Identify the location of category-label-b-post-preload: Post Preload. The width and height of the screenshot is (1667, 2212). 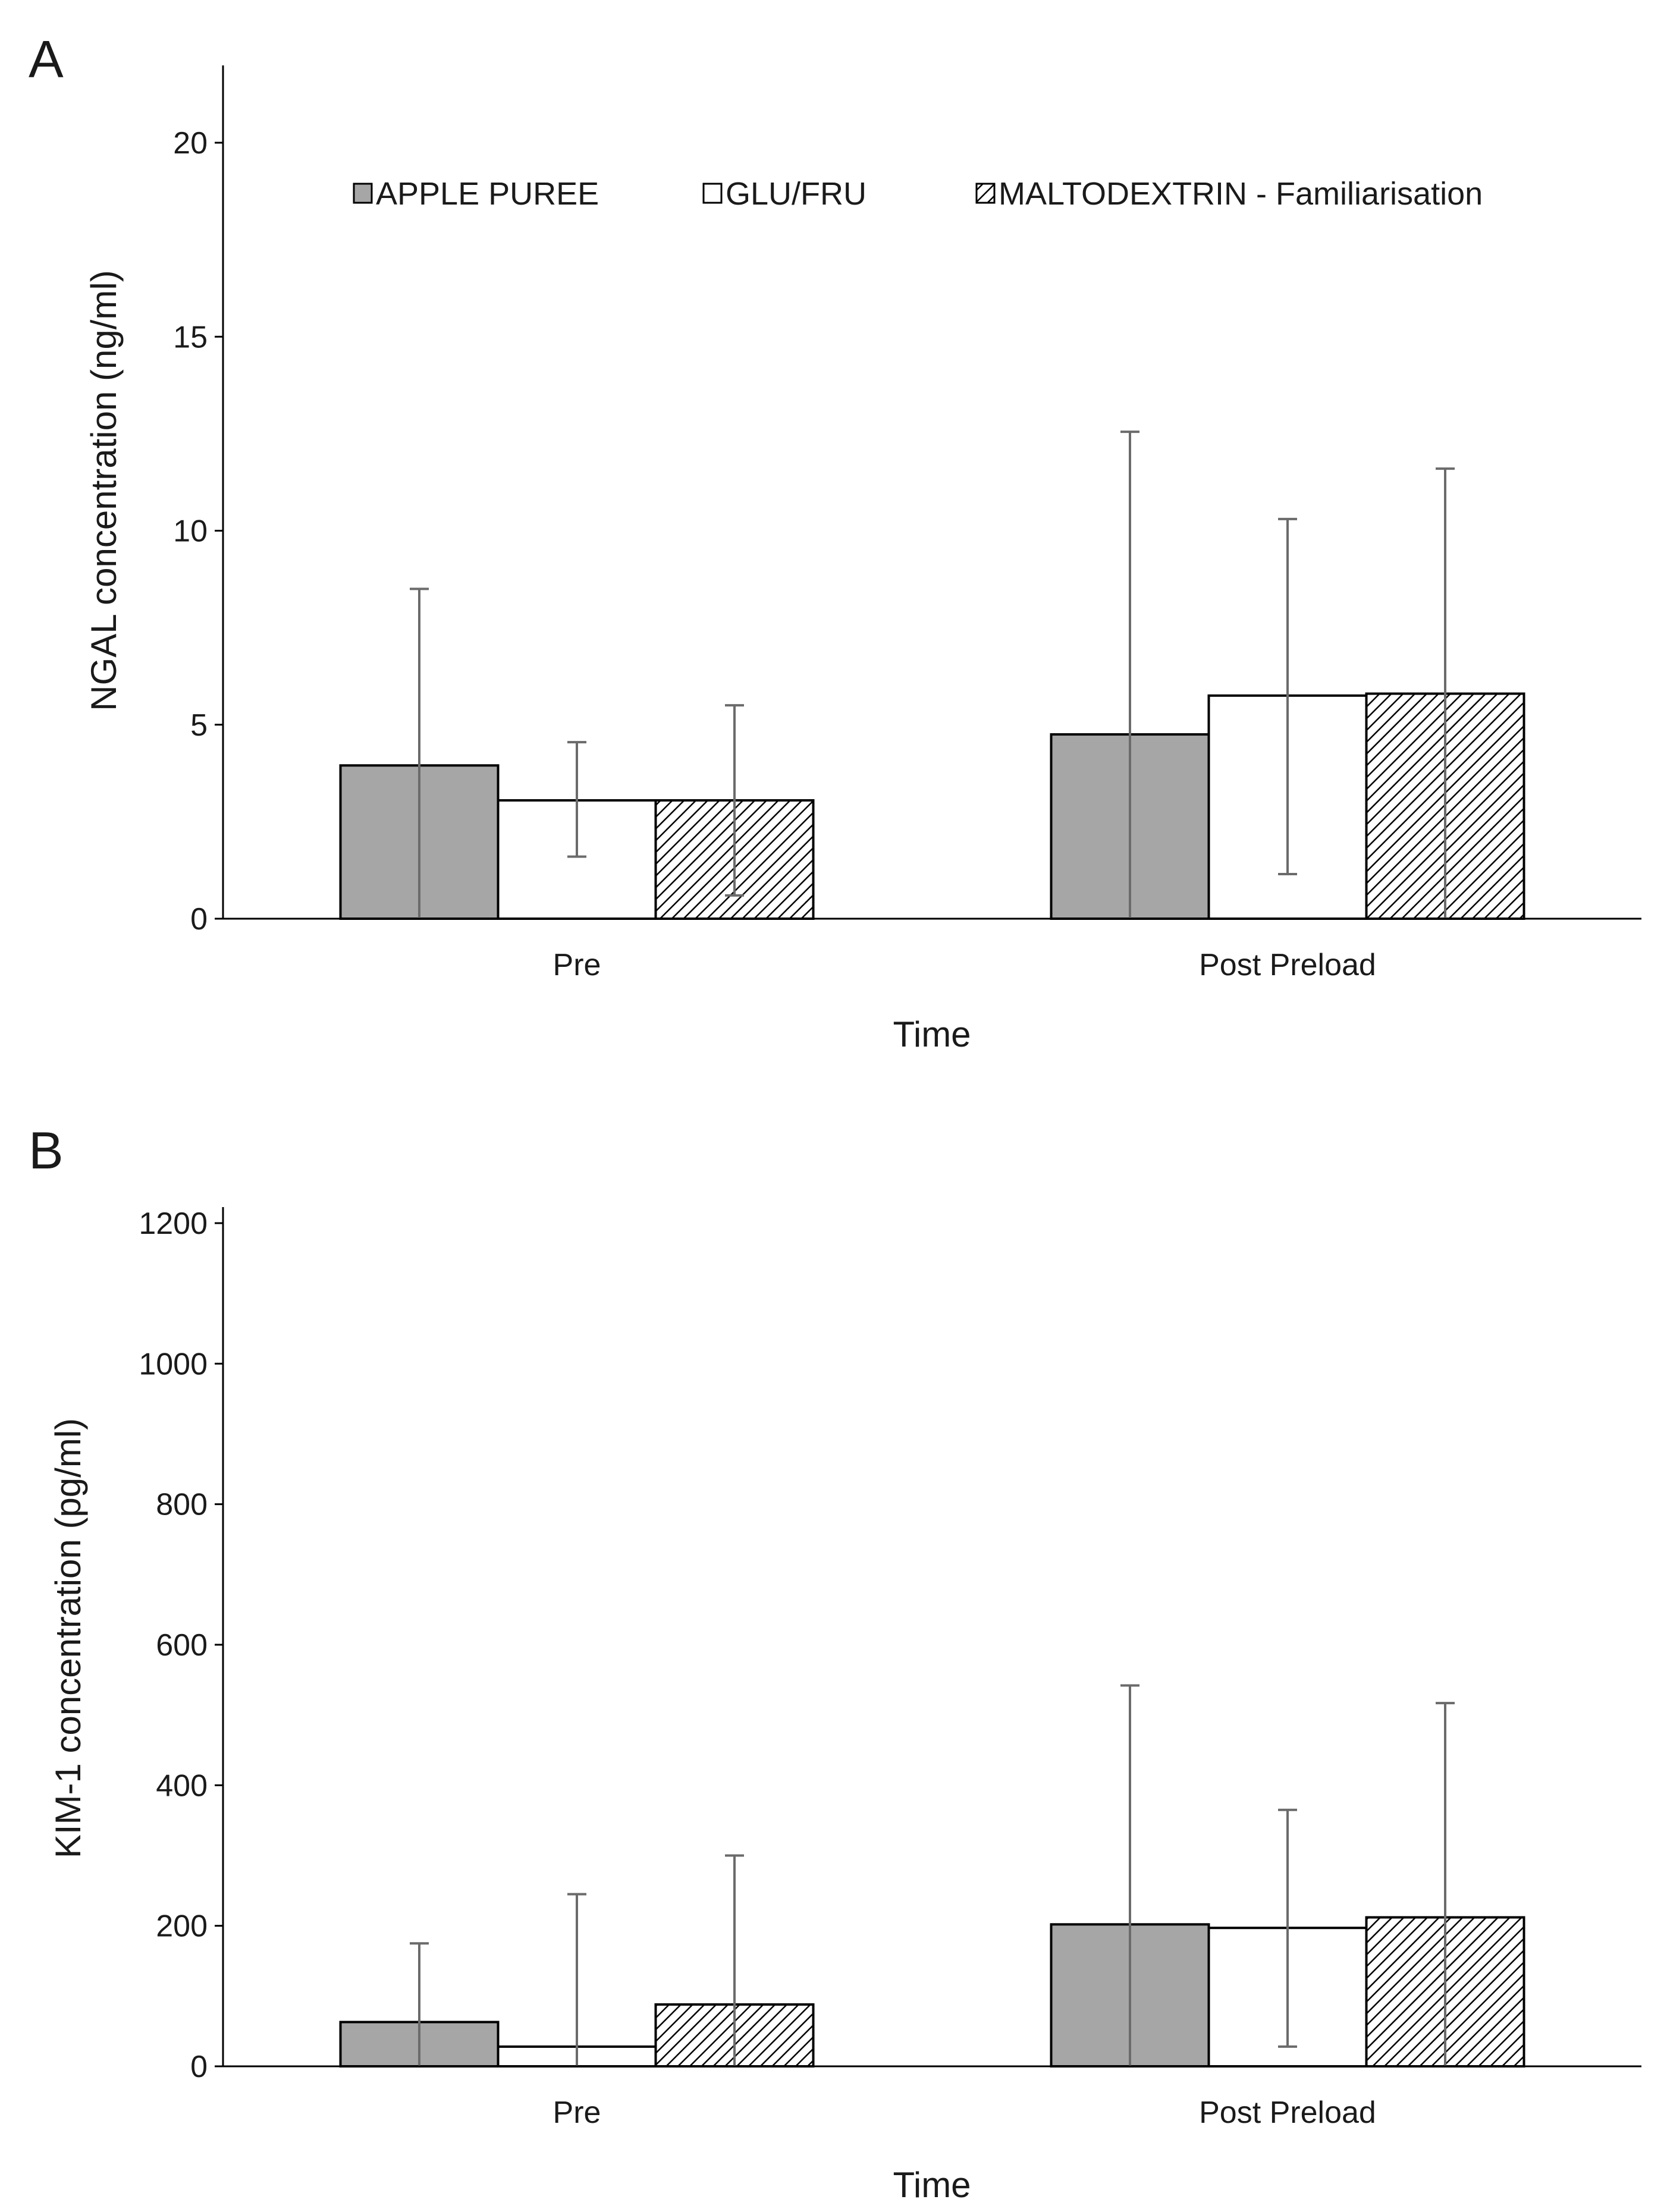
(1287, 2112).